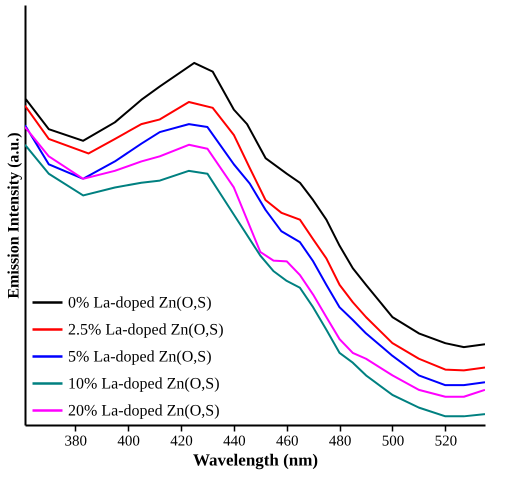 This screenshot has height=495, width=523. What do you see at coordinates (128, 442) in the screenshot?
I see `x-tick-label: 400` at bounding box center [128, 442].